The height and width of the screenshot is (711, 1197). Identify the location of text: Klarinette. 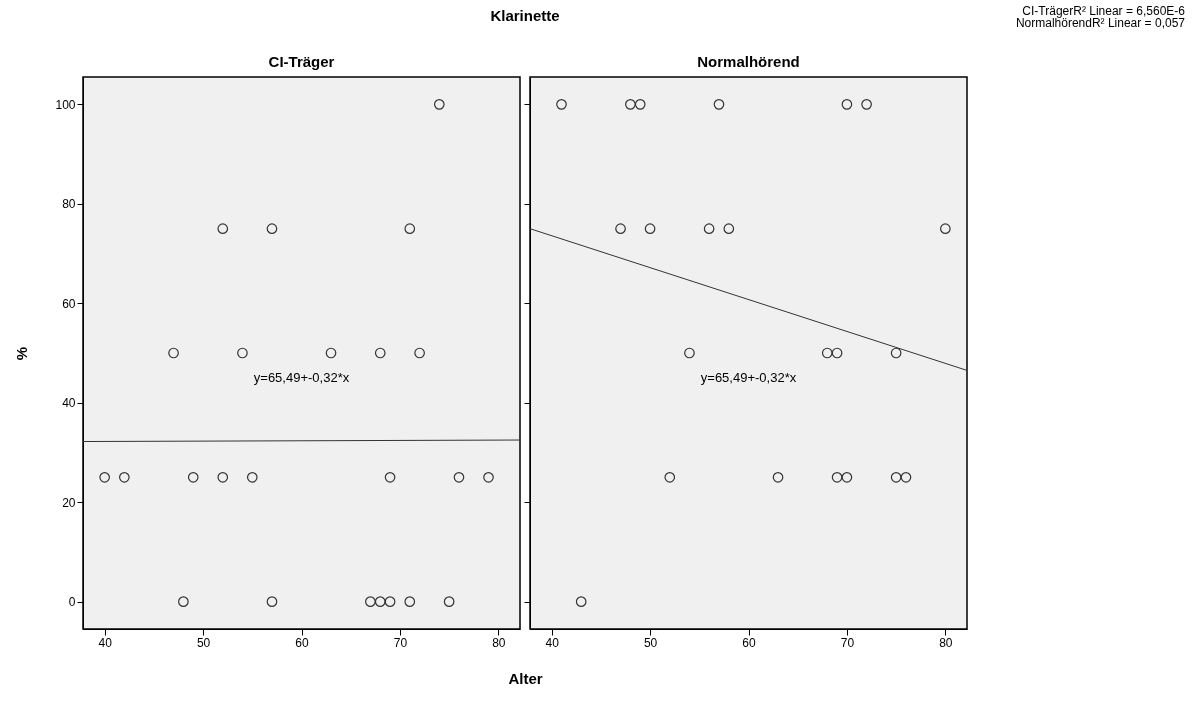
(525, 15).